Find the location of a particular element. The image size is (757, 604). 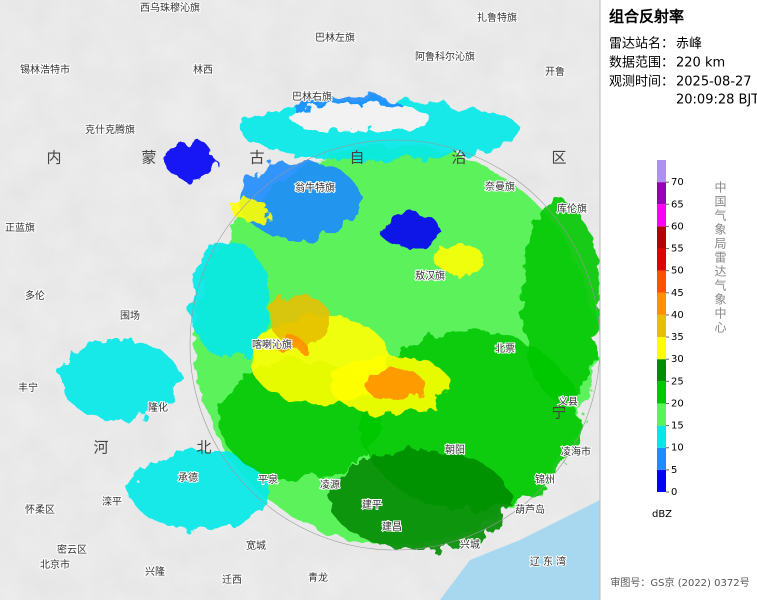

place-label: 辽 东 湾 is located at coordinates (548, 561).